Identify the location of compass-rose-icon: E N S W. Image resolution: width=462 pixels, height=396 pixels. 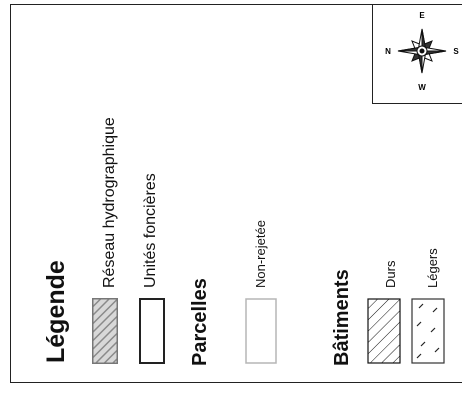
(422, 51).